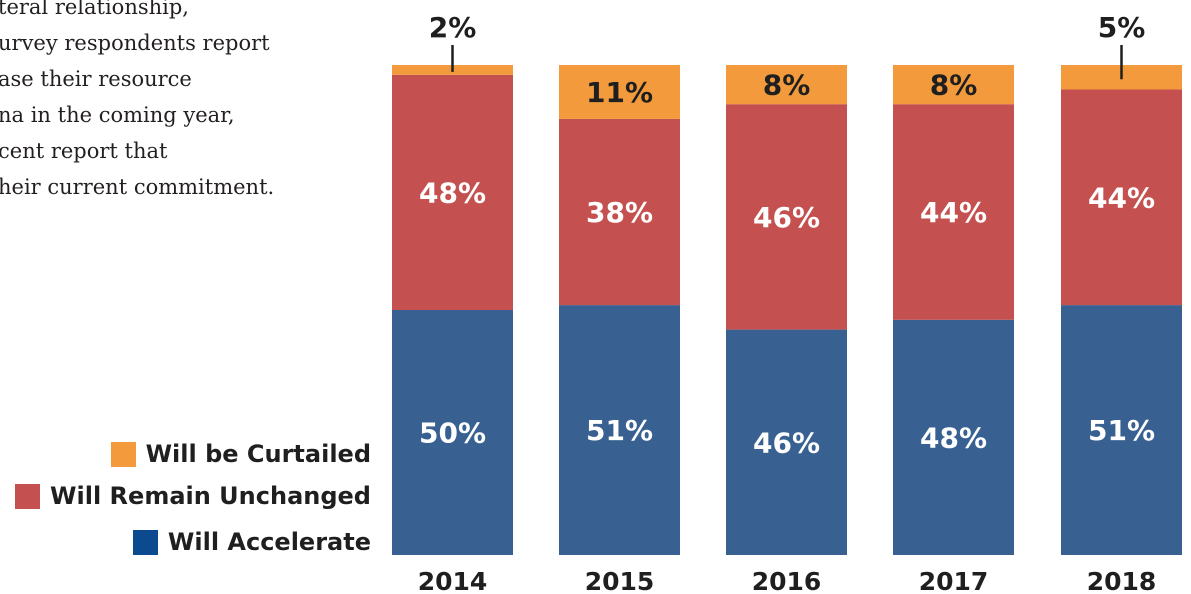 This screenshot has height=594, width=1191. Describe the element at coordinates (1122, 580) in the screenshot. I see `x-tick-label-2018: 2018` at that location.